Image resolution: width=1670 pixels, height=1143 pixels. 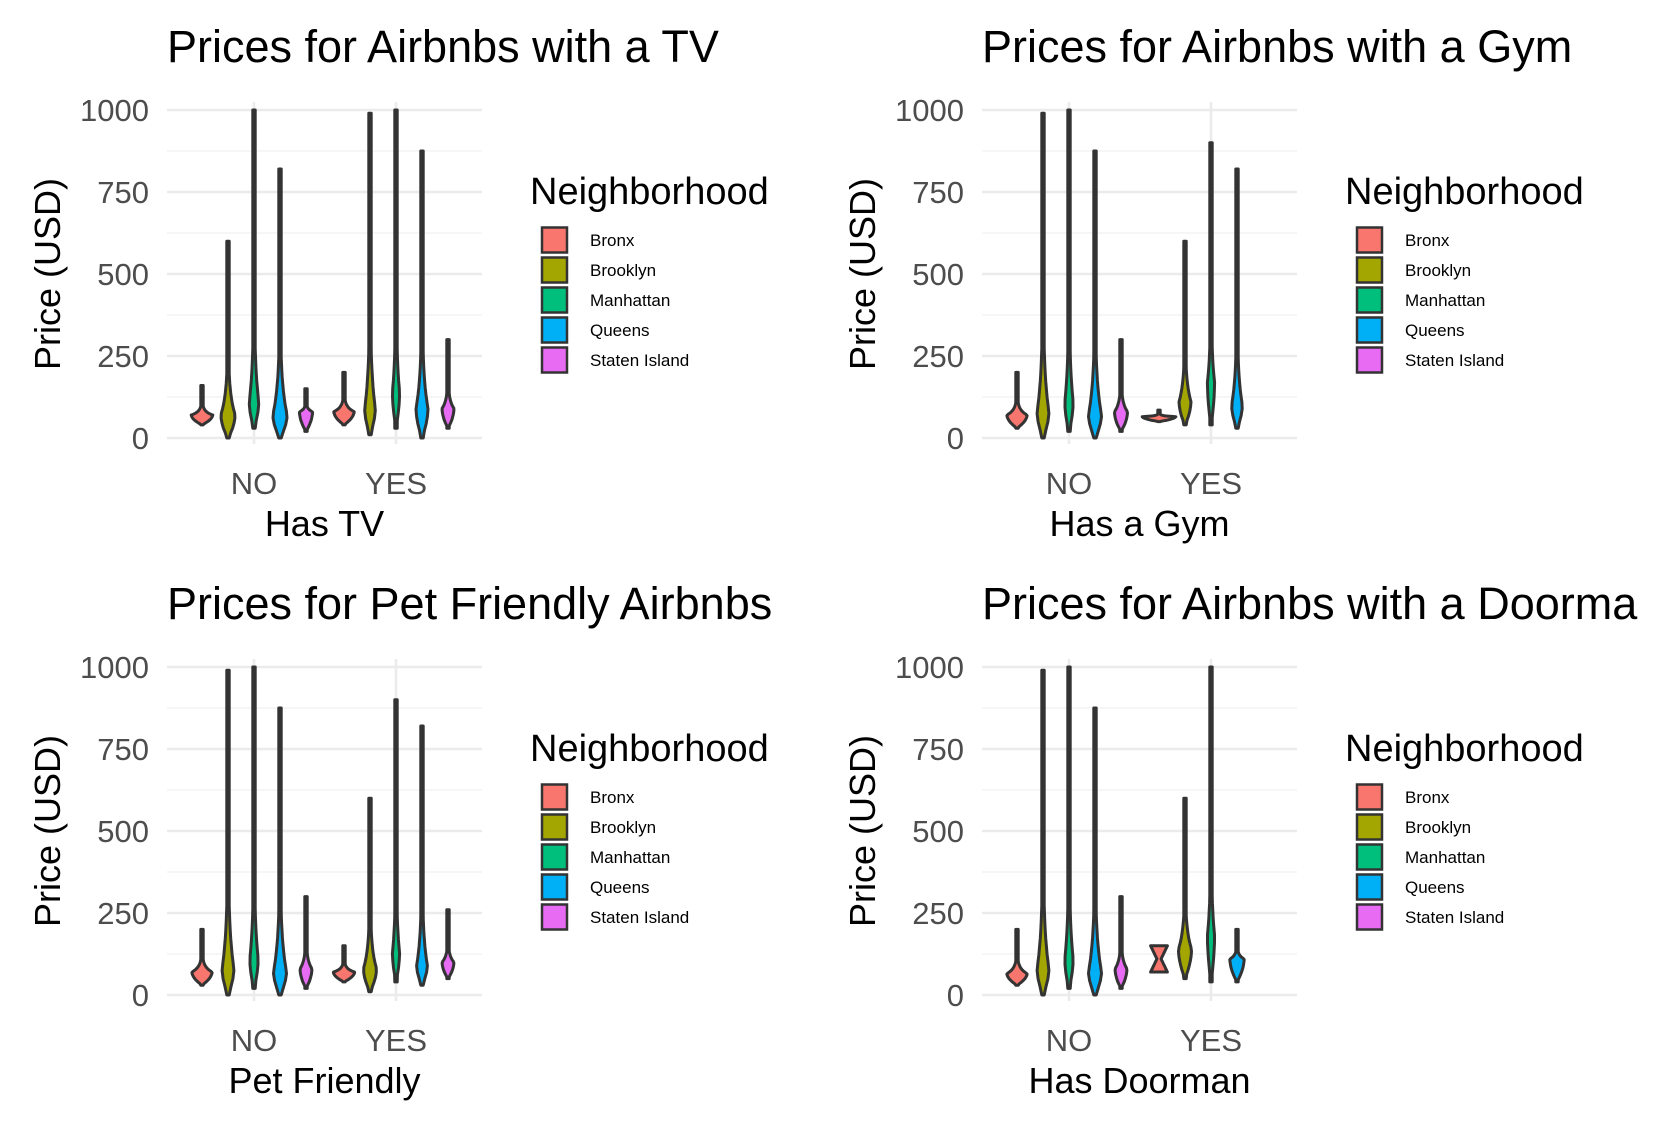 What do you see at coordinates (1277, 46) in the screenshot?
I see `chart-title: Prices for Airbnbs with a Gym` at bounding box center [1277, 46].